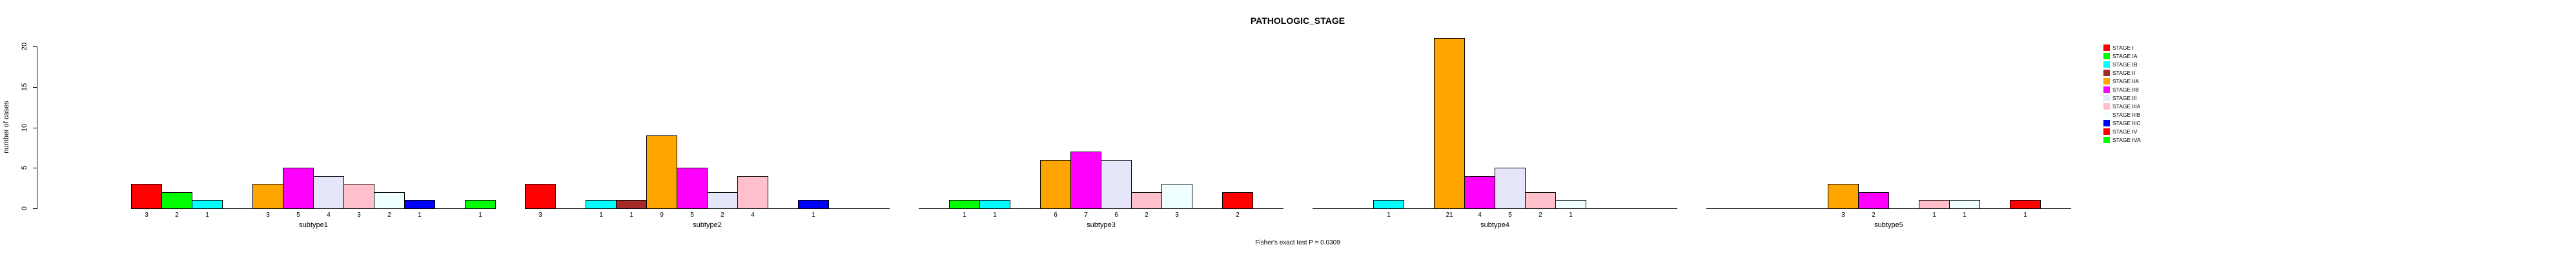 The image size is (2576, 258). What do you see at coordinates (965, 205) in the screenshot?
I see `bar-stage-ia` at bounding box center [965, 205].